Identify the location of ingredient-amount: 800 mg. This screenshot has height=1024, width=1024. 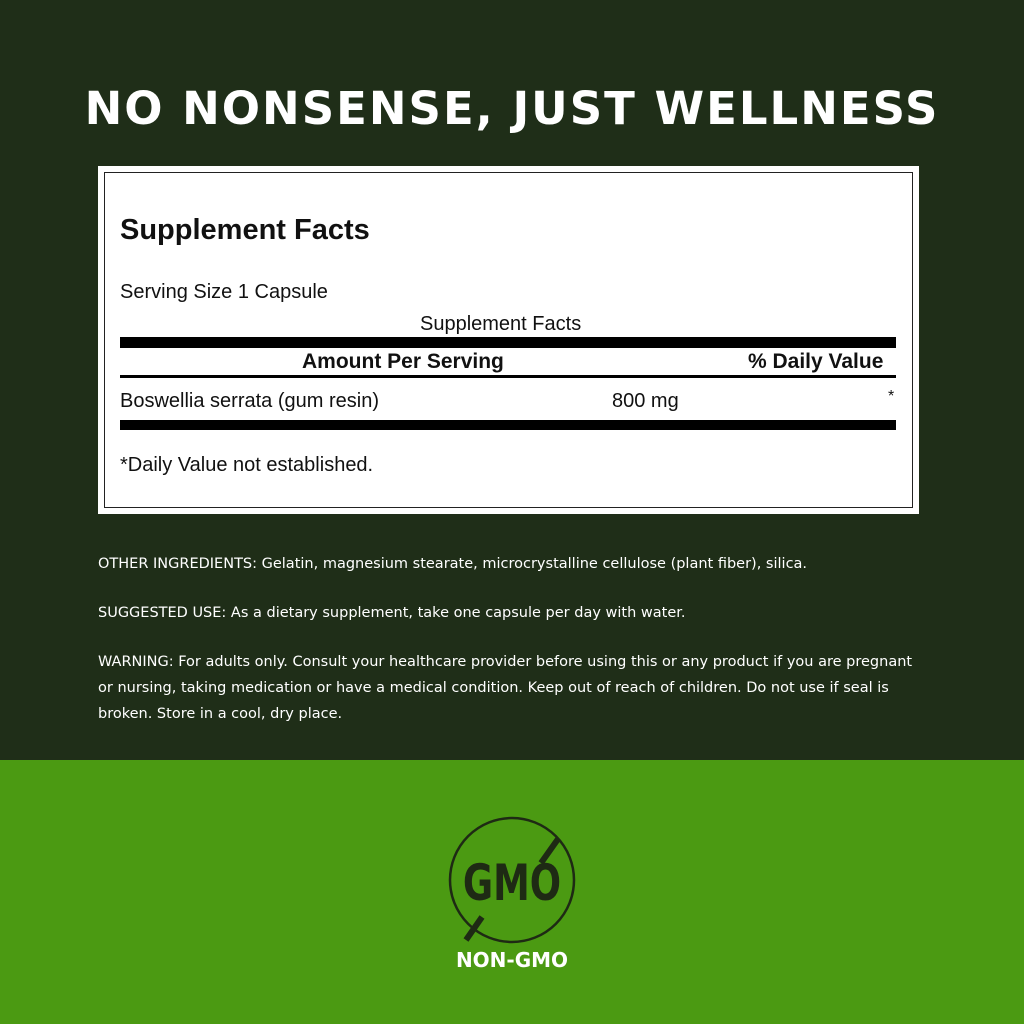
(645, 401).